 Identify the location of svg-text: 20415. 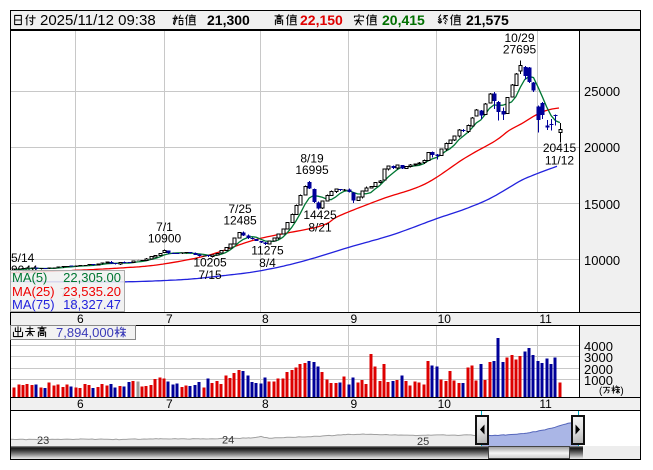
(560, 148).